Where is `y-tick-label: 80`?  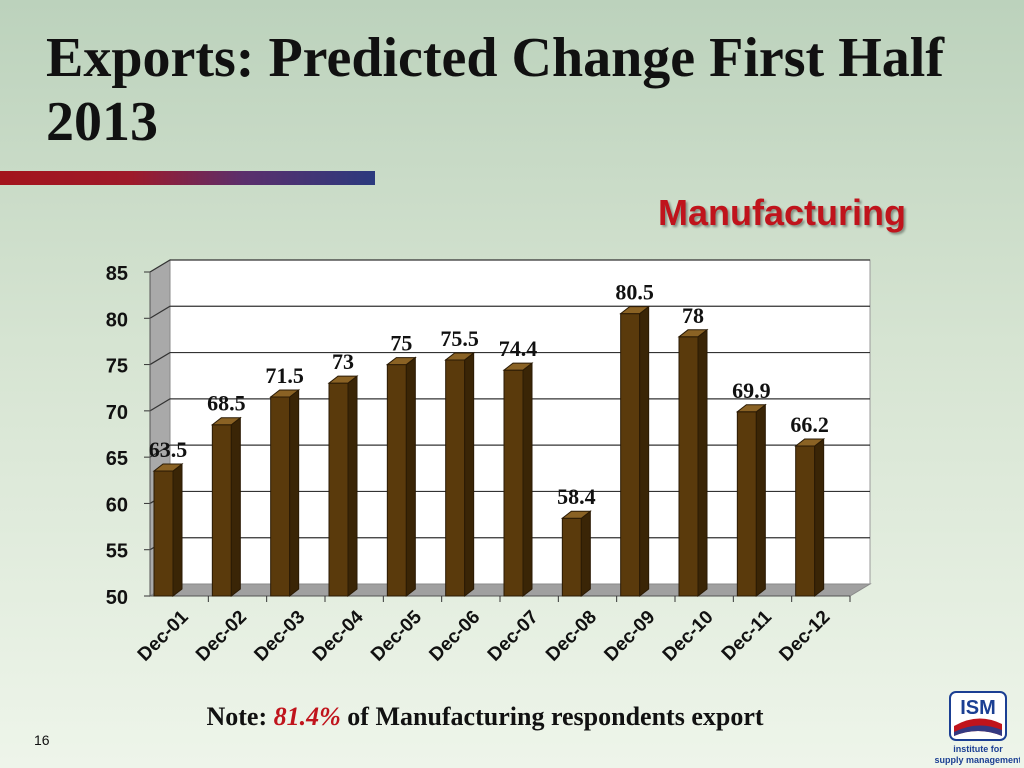
y-tick-label: 80 is located at coordinates (117, 320).